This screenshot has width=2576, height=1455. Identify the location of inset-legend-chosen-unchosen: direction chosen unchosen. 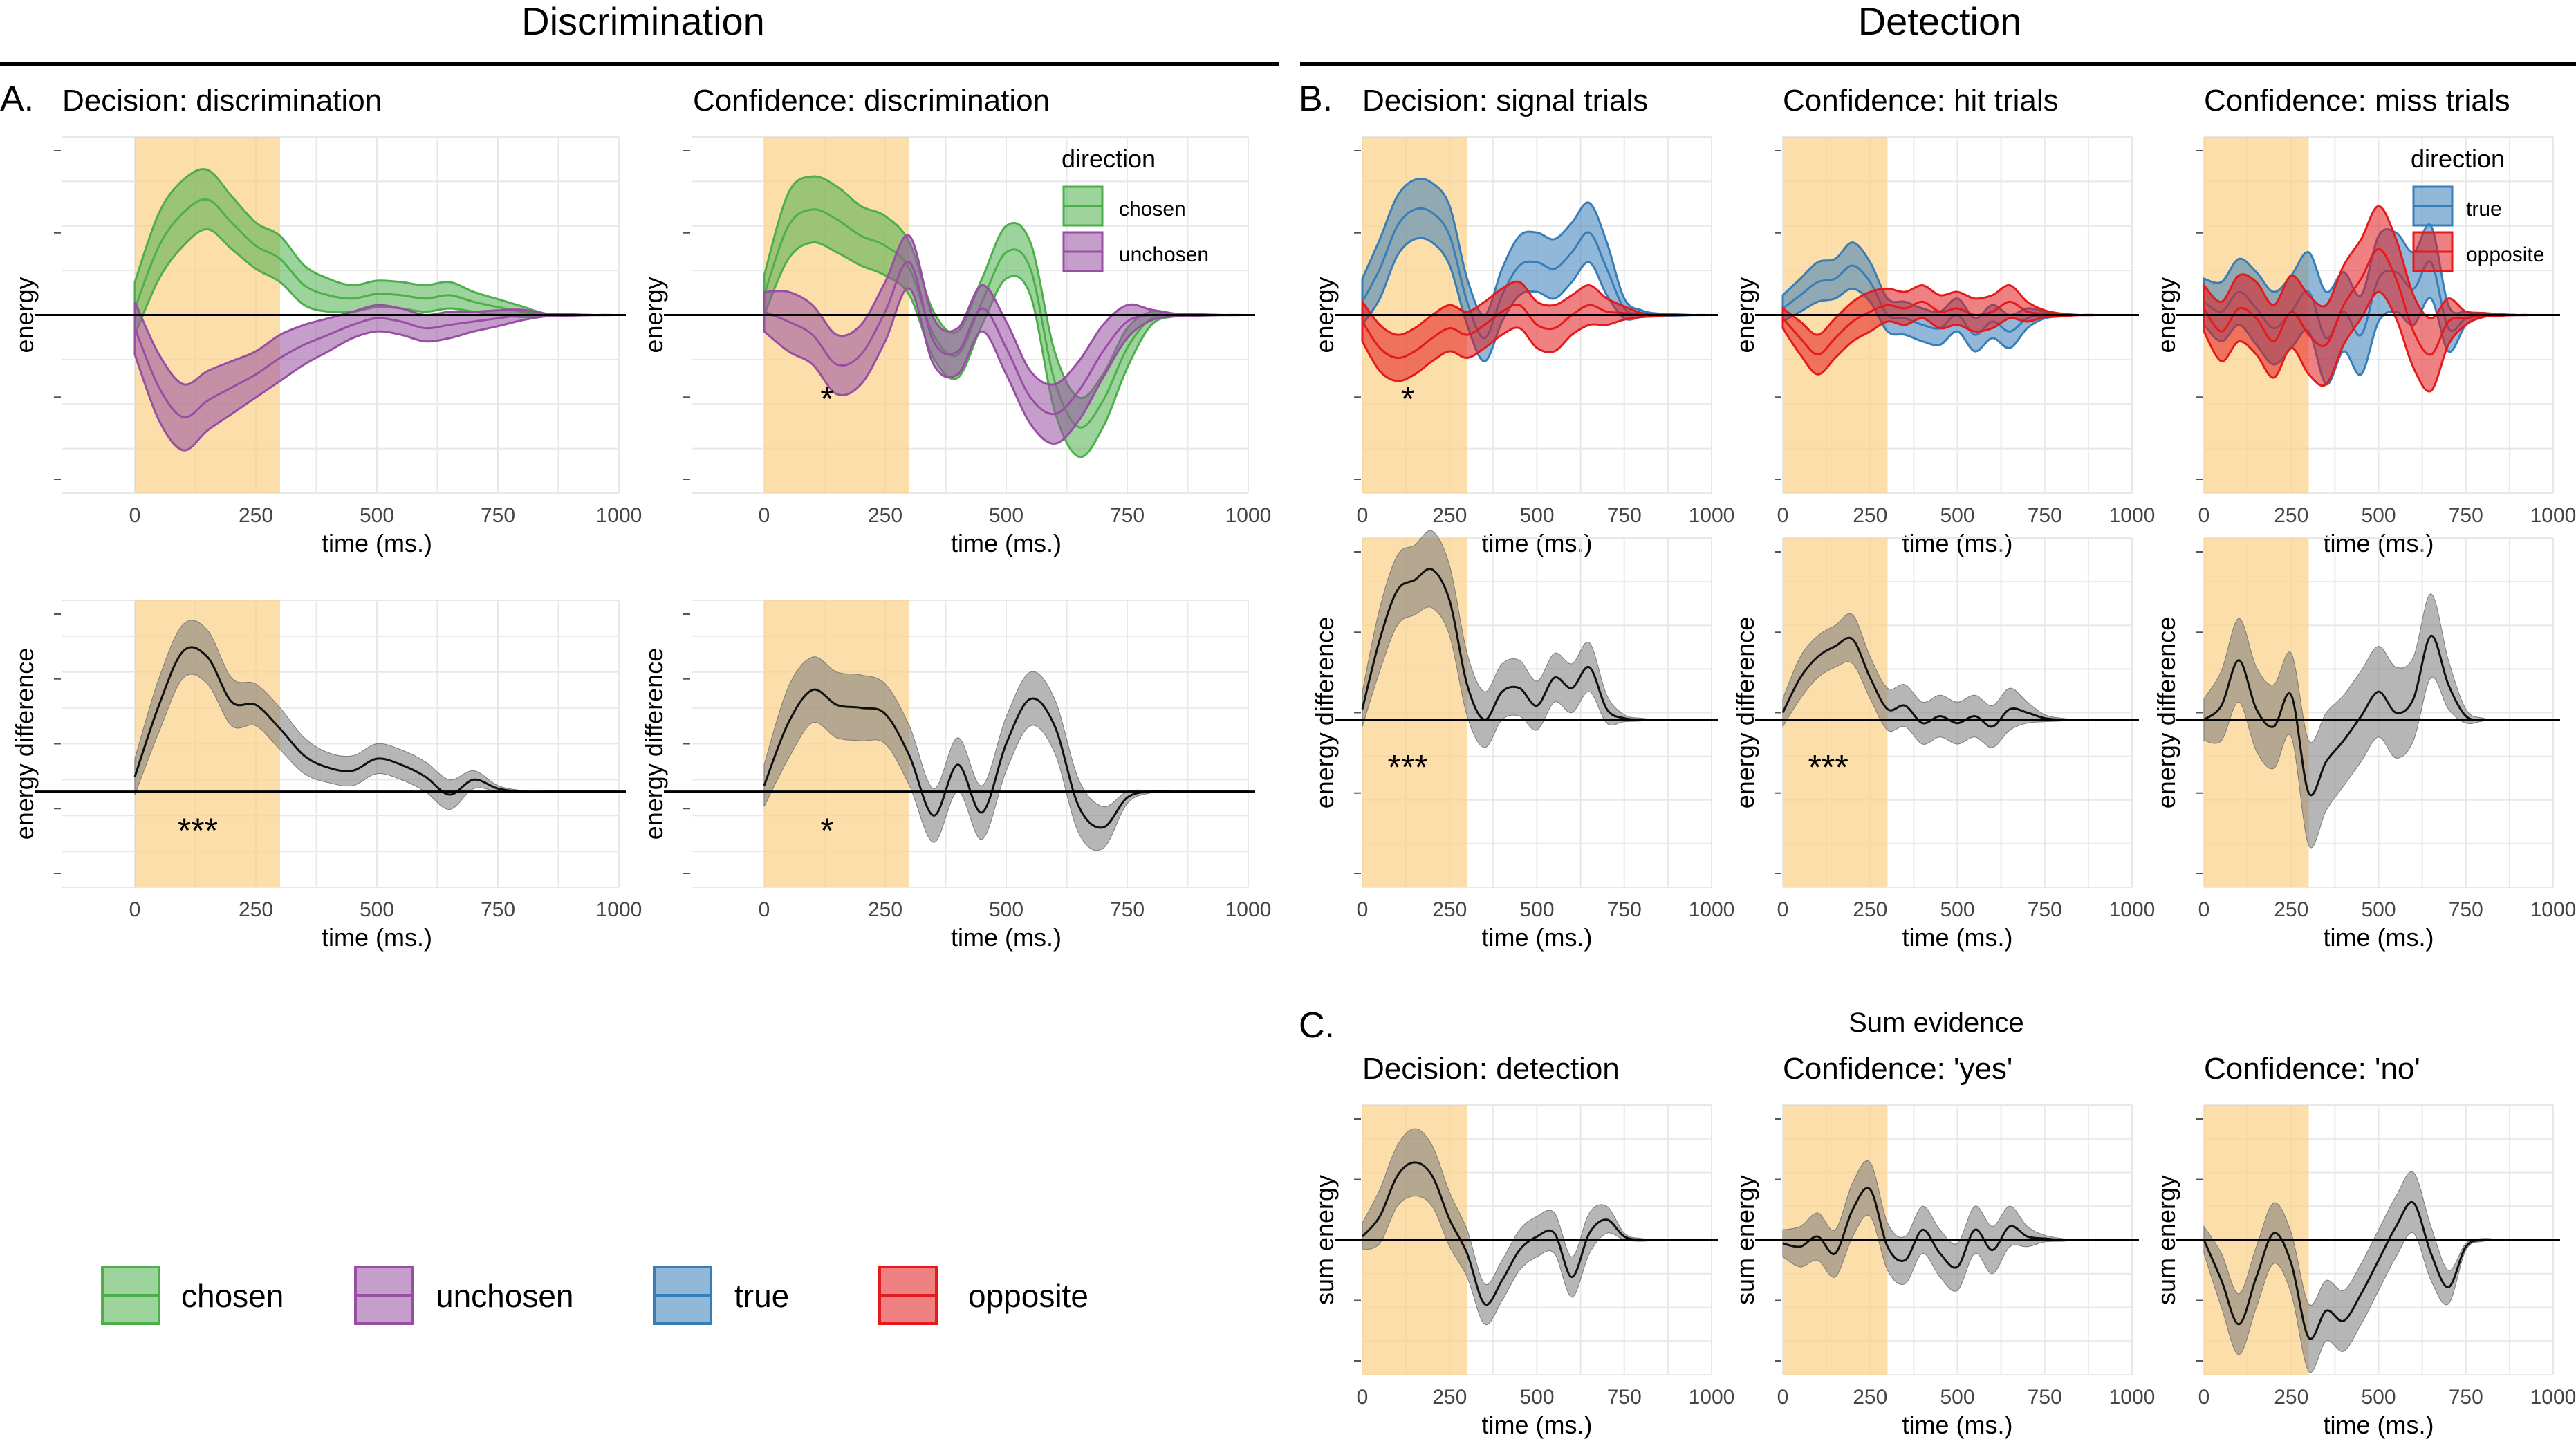
(1136, 208).